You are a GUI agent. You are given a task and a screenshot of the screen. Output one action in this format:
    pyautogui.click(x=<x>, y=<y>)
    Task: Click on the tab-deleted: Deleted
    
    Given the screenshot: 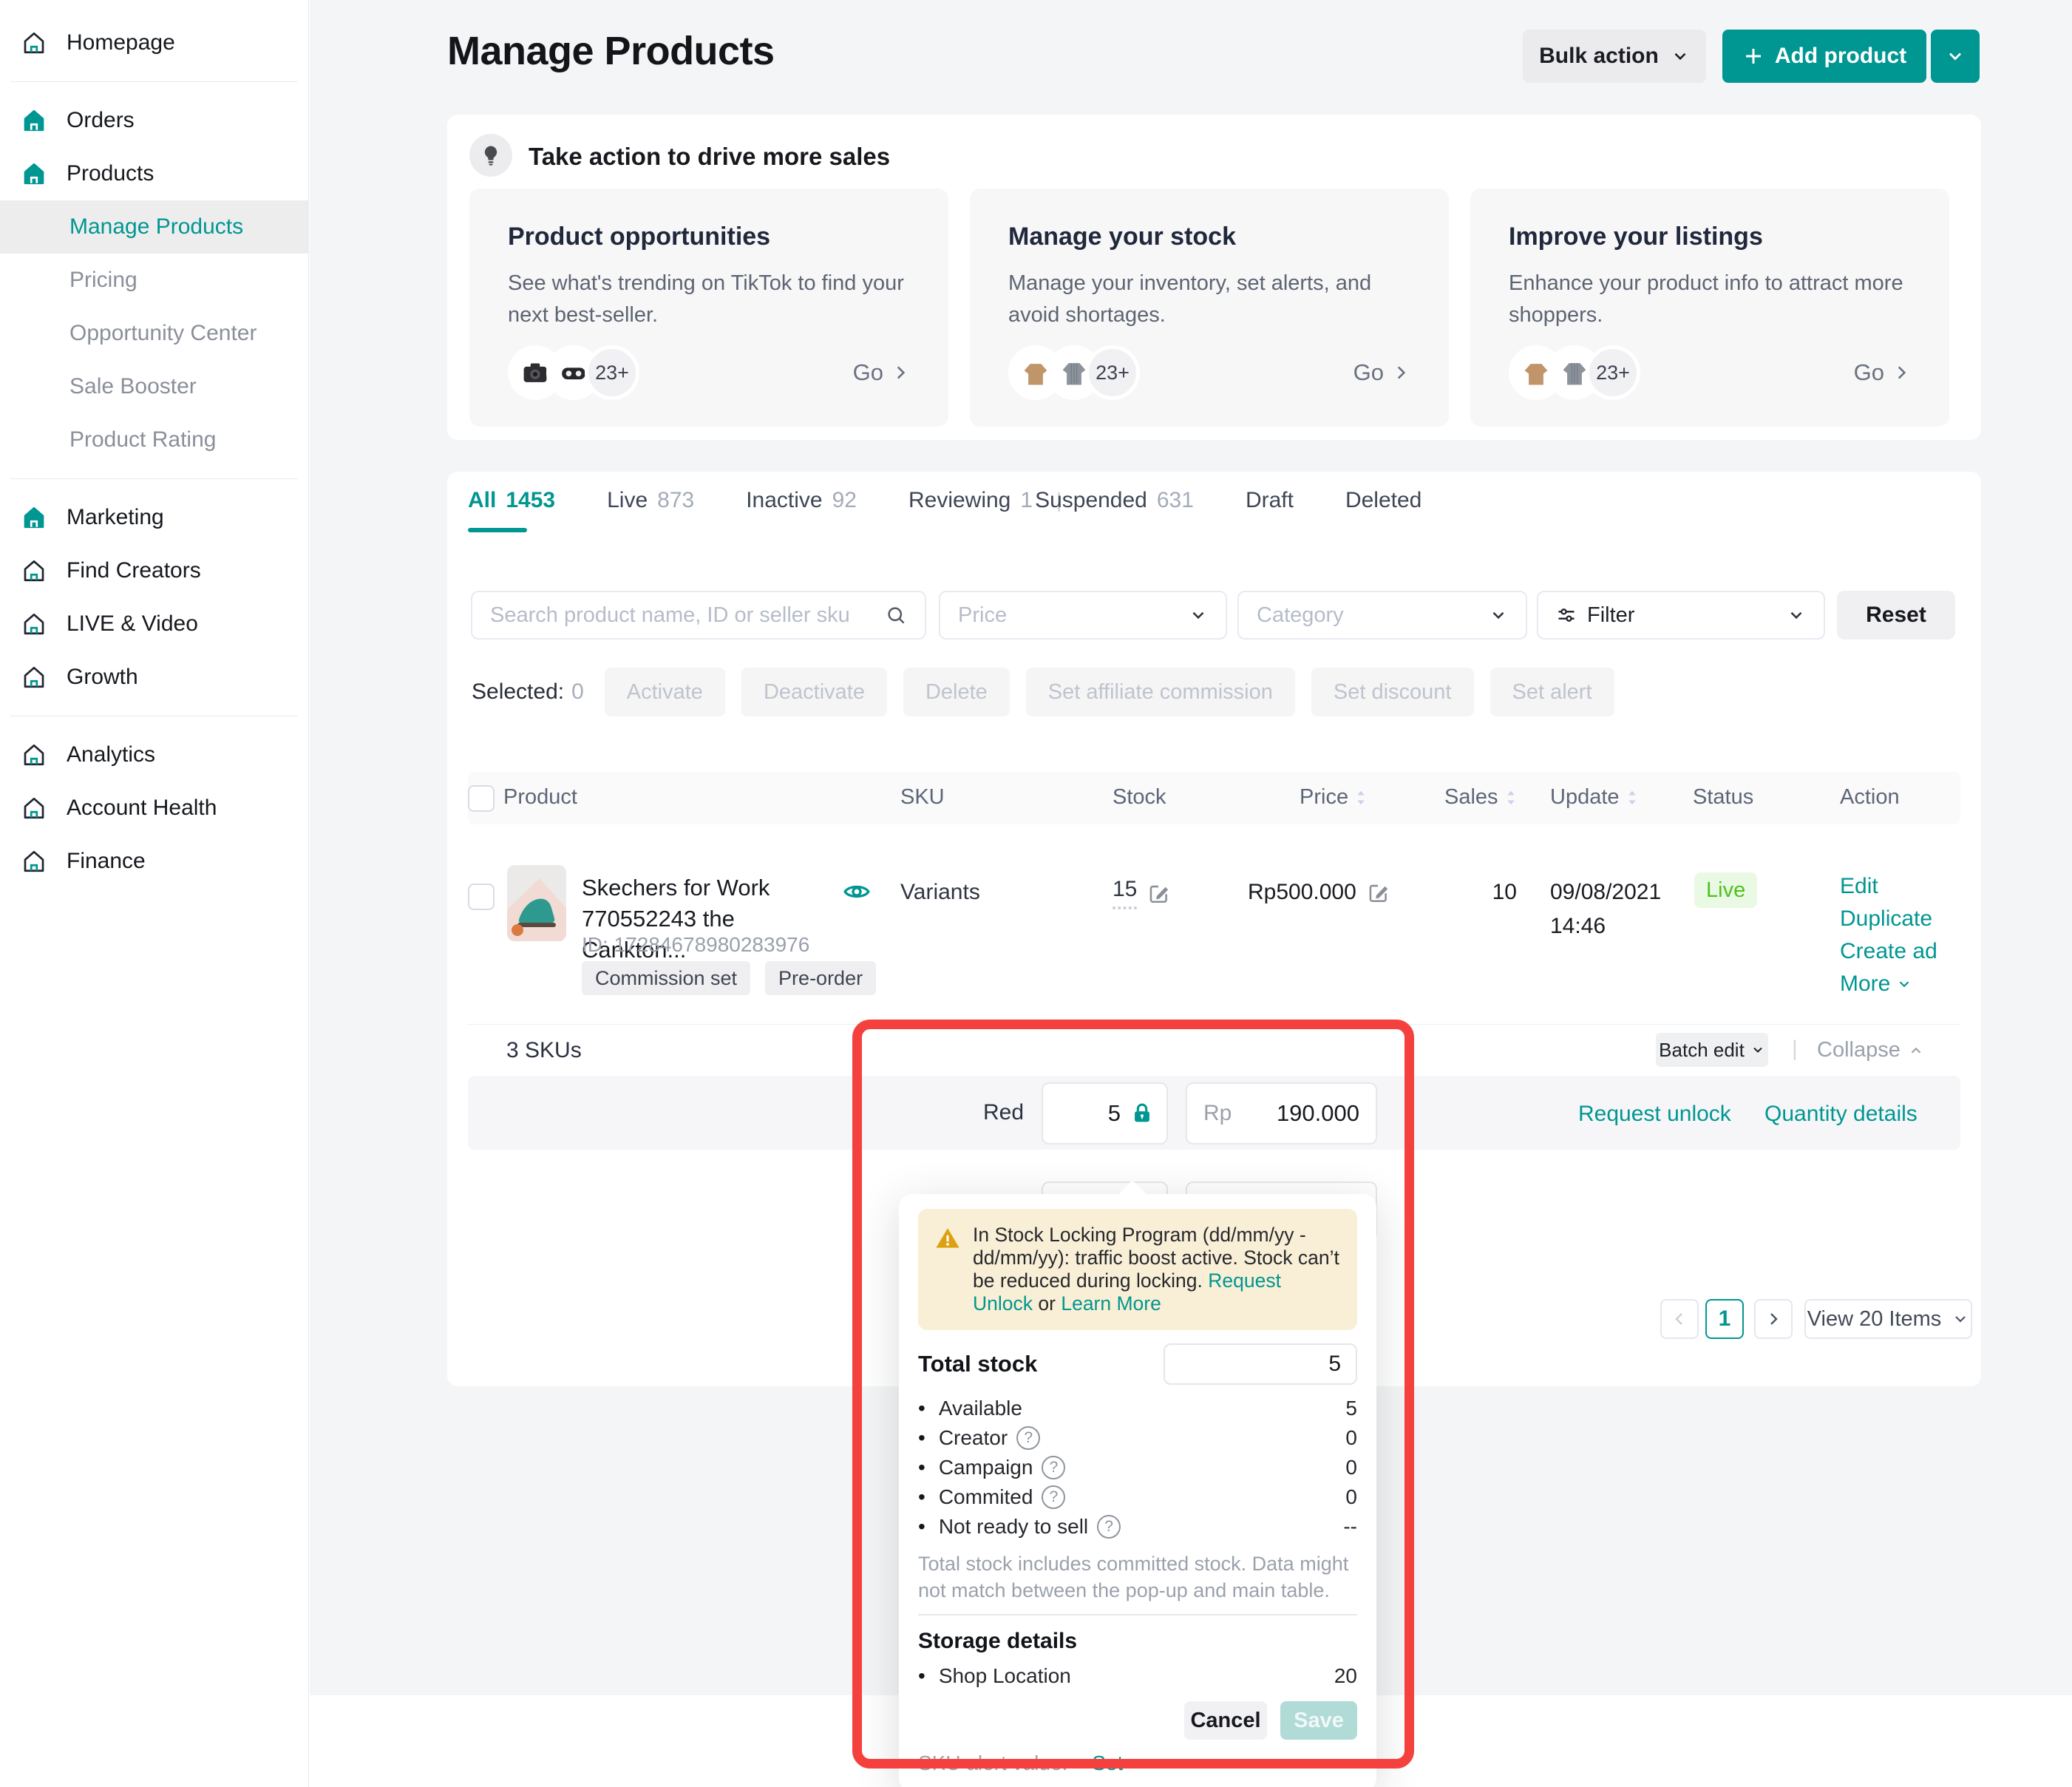 What is the action you would take?
    pyautogui.click(x=1409, y=500)
    